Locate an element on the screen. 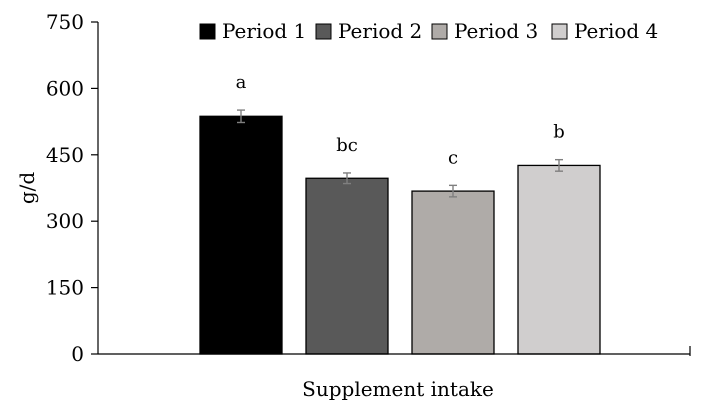 The width and height of the screenshot is (702, 412). legend: Period 1 Period 2 Period 3 Period 4 is located at coordinates (428, 31).